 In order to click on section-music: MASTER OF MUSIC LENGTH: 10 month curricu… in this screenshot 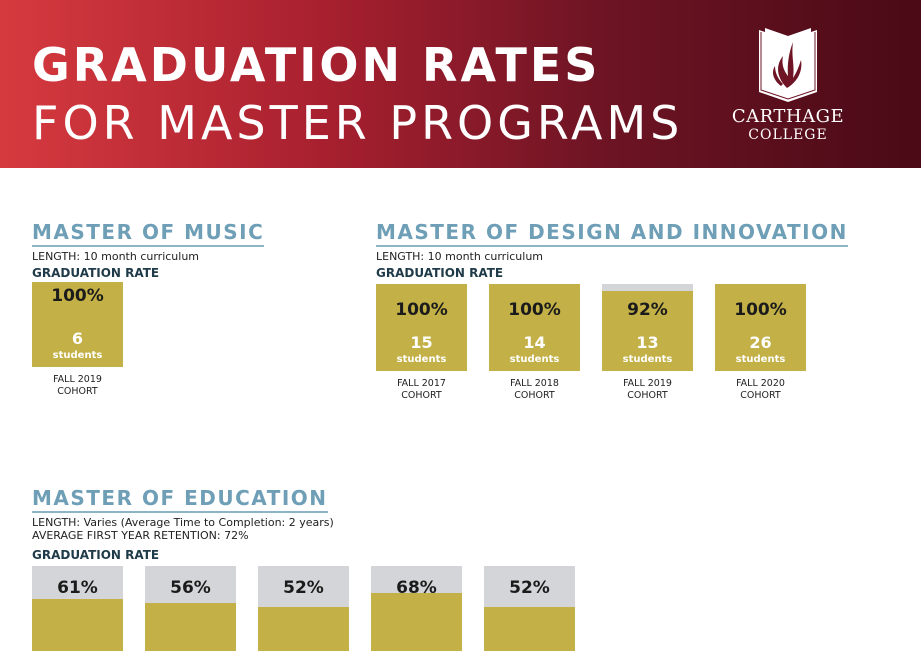, I will do `click(148, 250)`.